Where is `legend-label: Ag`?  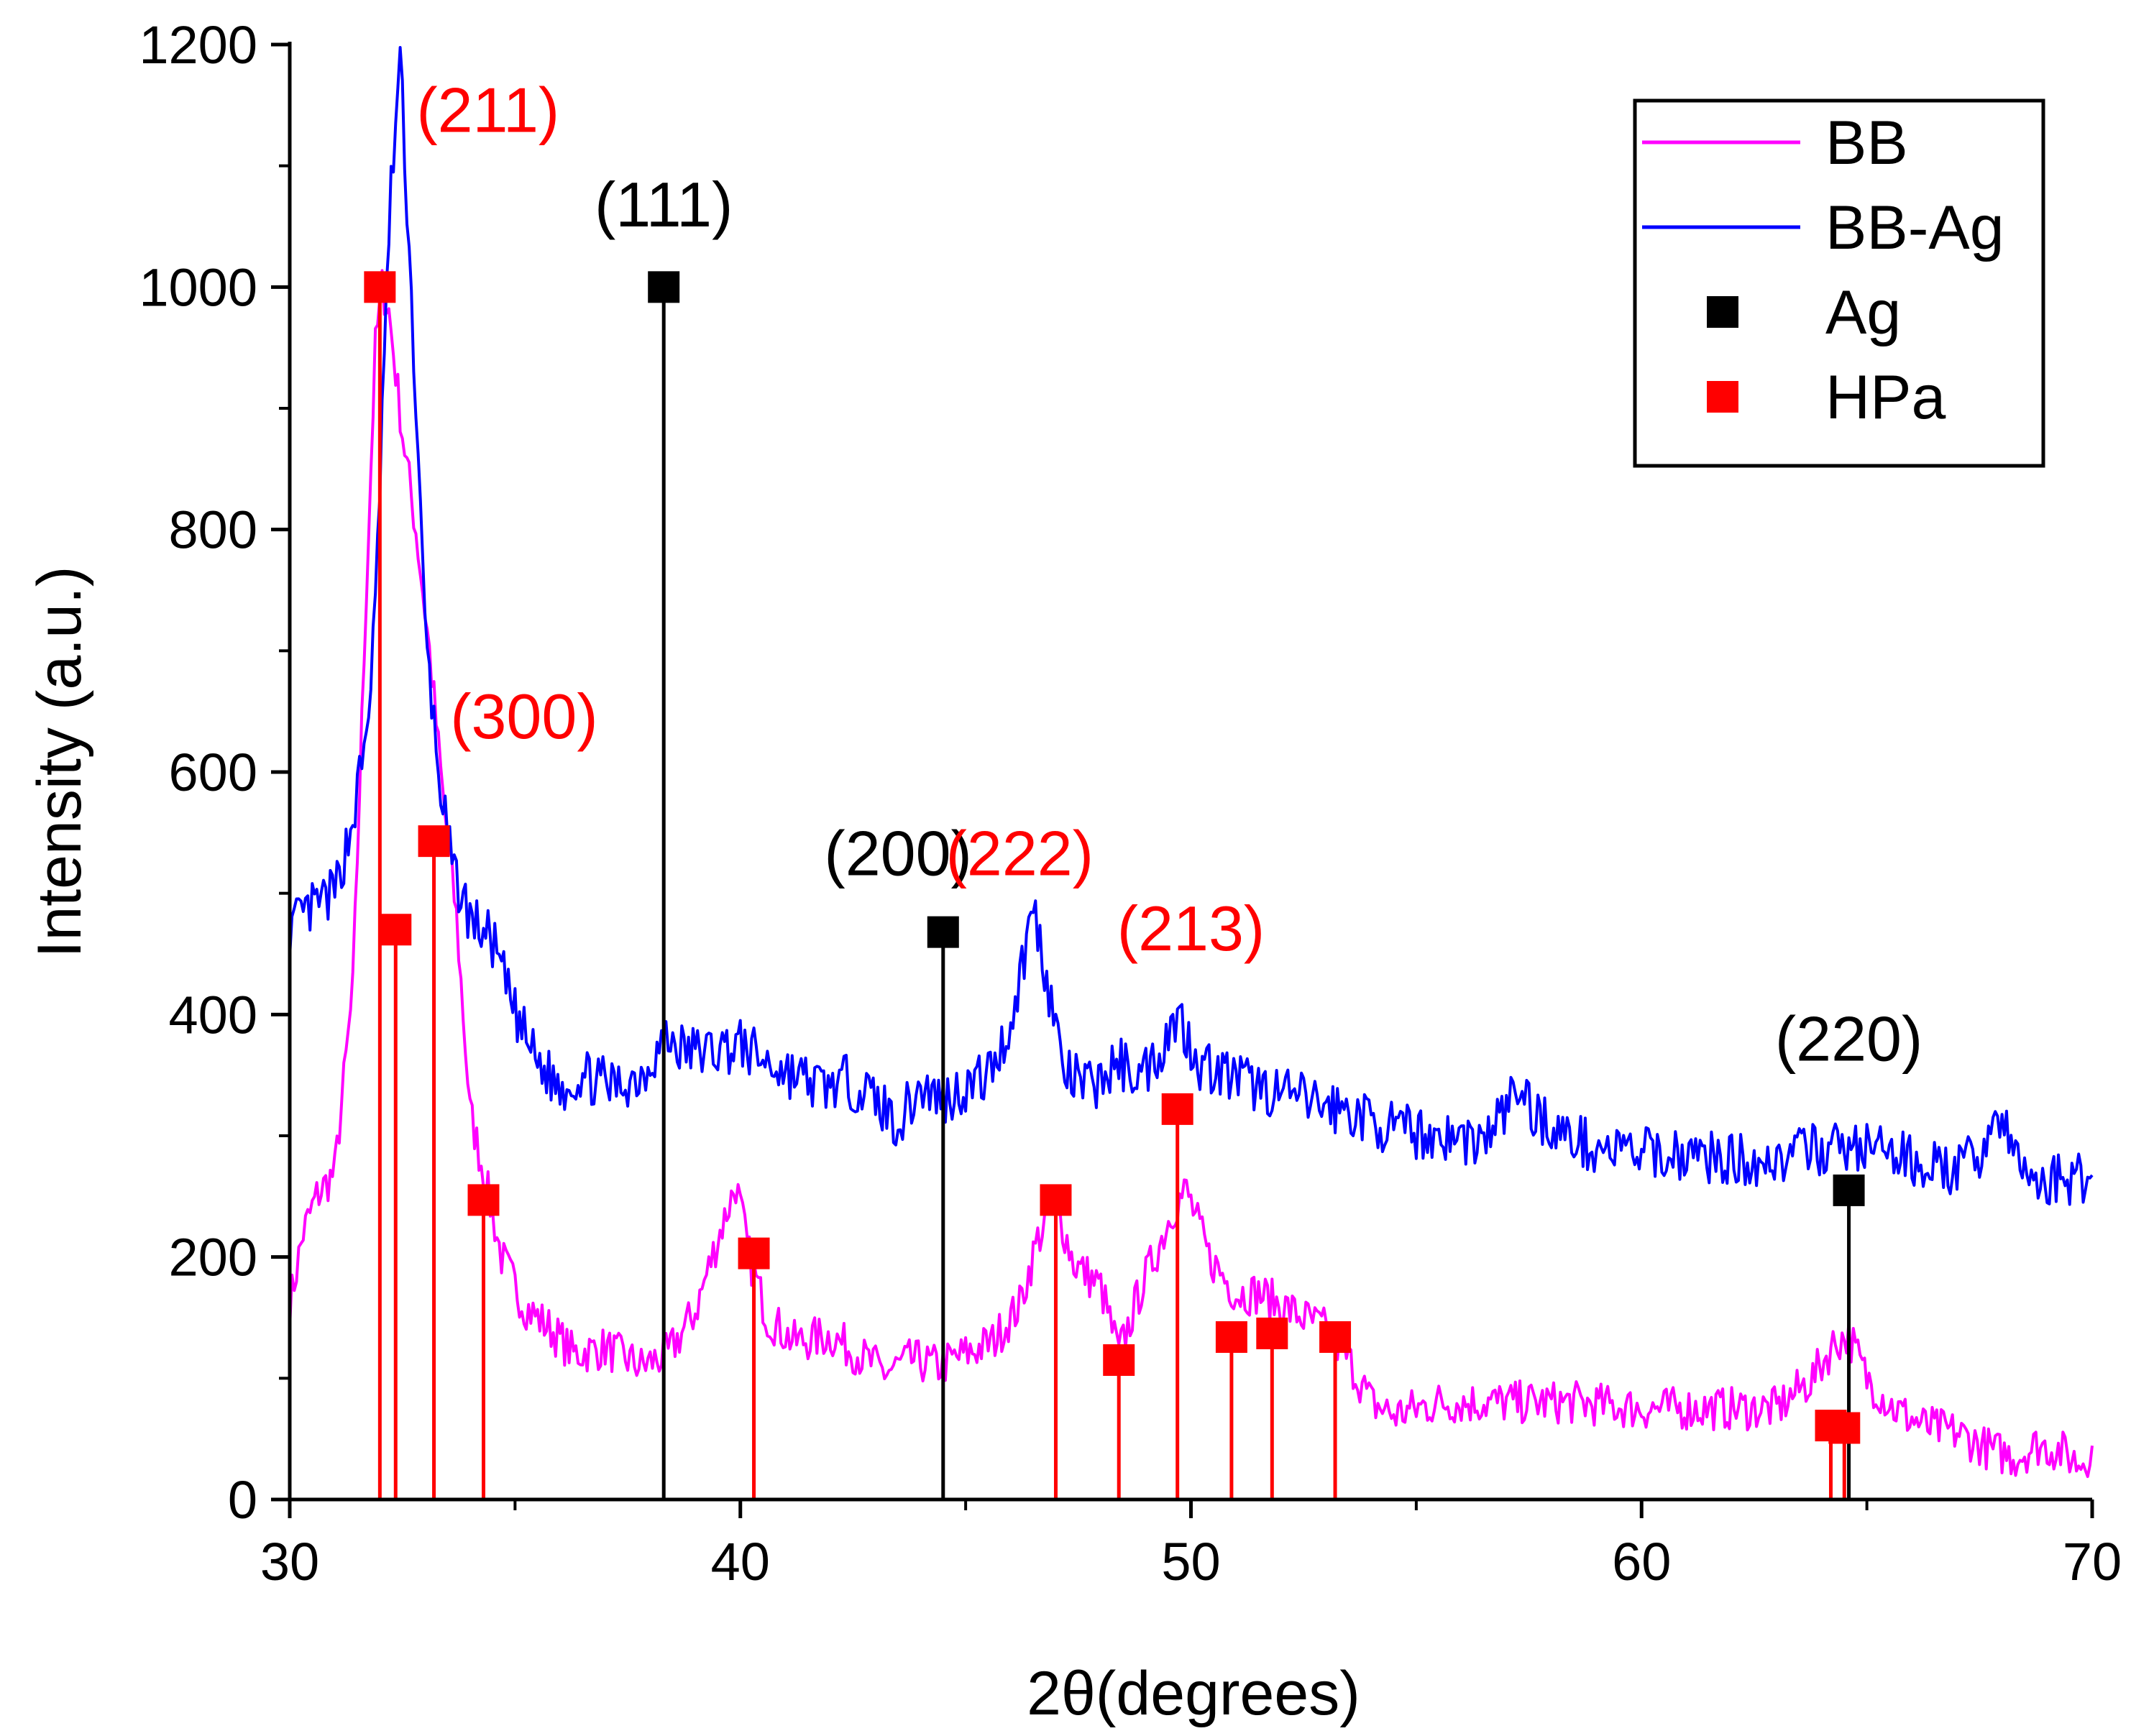 legend-label: Ag is located at coordinates (1863, 312).